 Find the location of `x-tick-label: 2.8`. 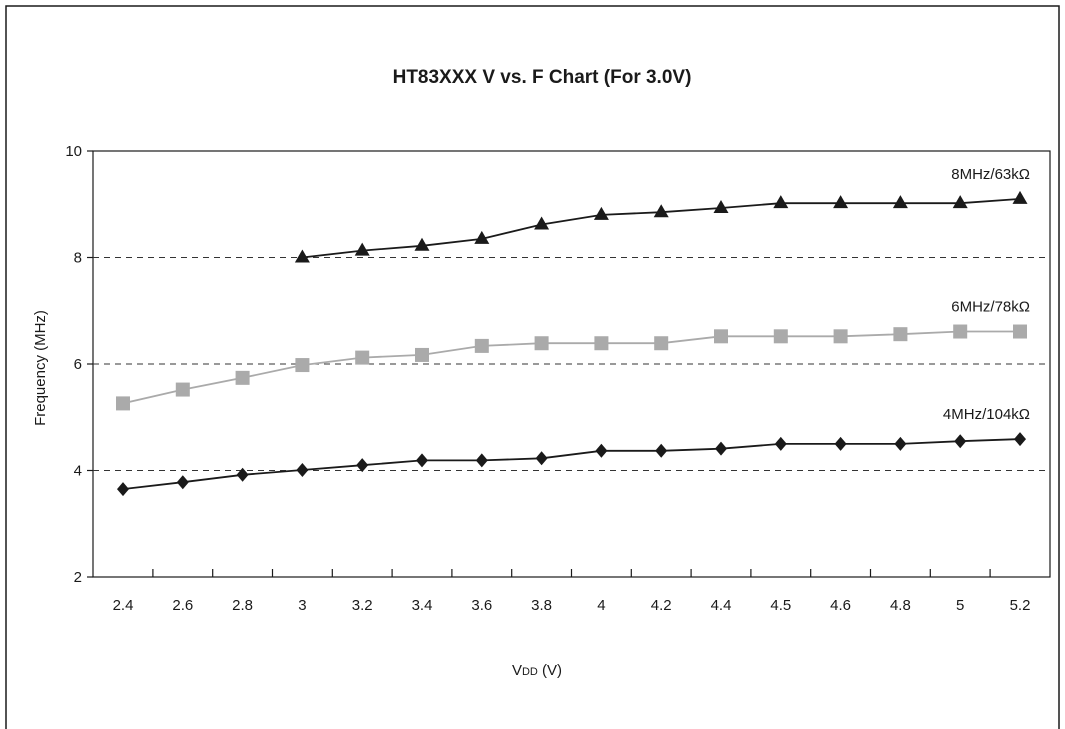

x-tick-label: 2.8 is located at coordinates (242, 605).